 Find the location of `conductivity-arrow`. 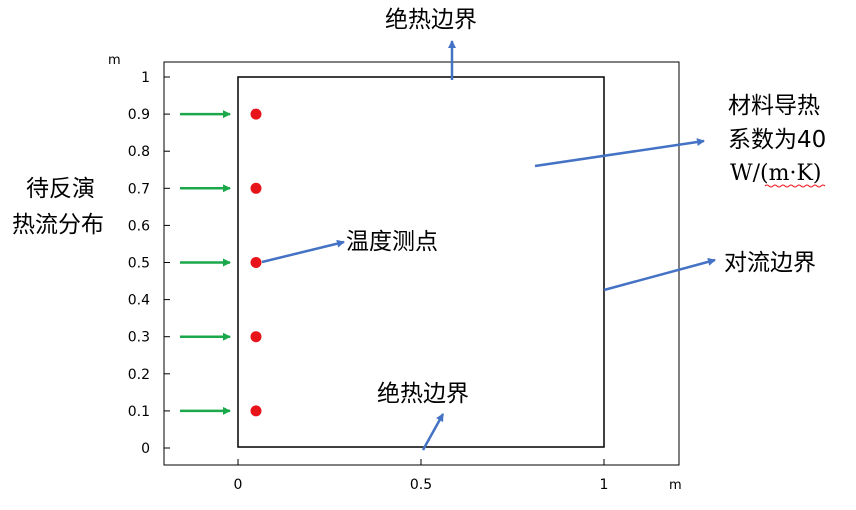

conductivity-arrow is located at coordinates (619, 153).